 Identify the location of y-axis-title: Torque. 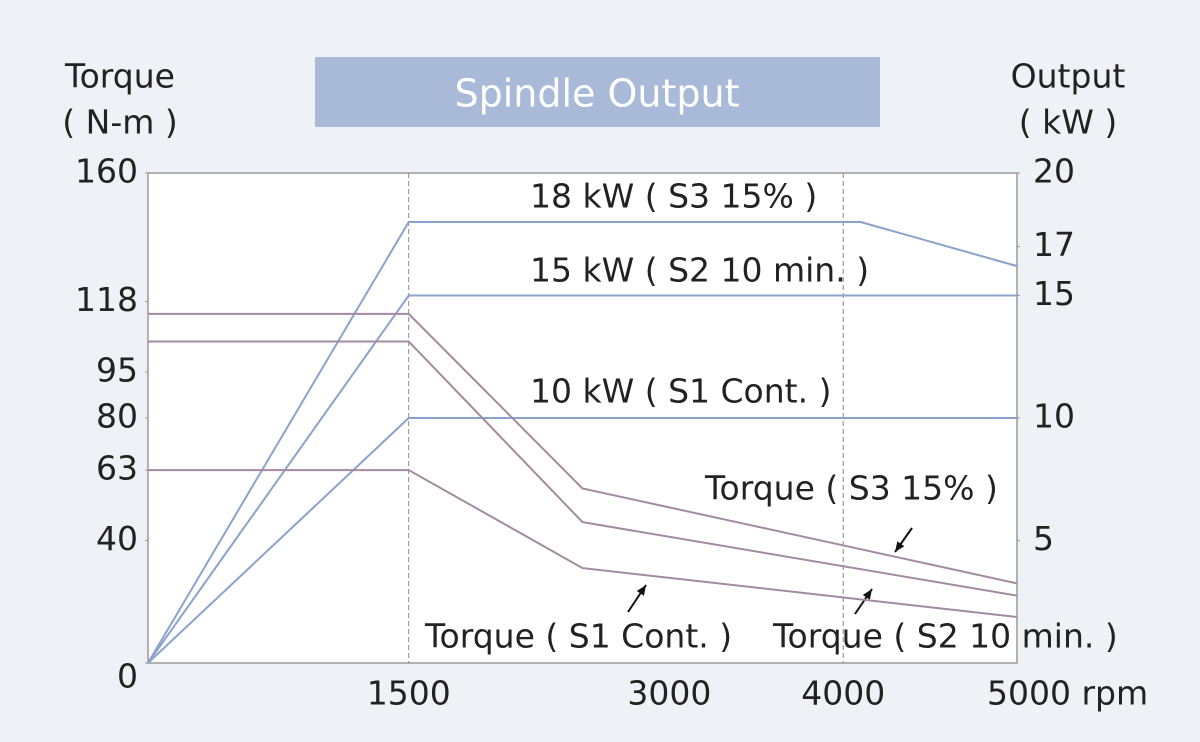
(119, 76).